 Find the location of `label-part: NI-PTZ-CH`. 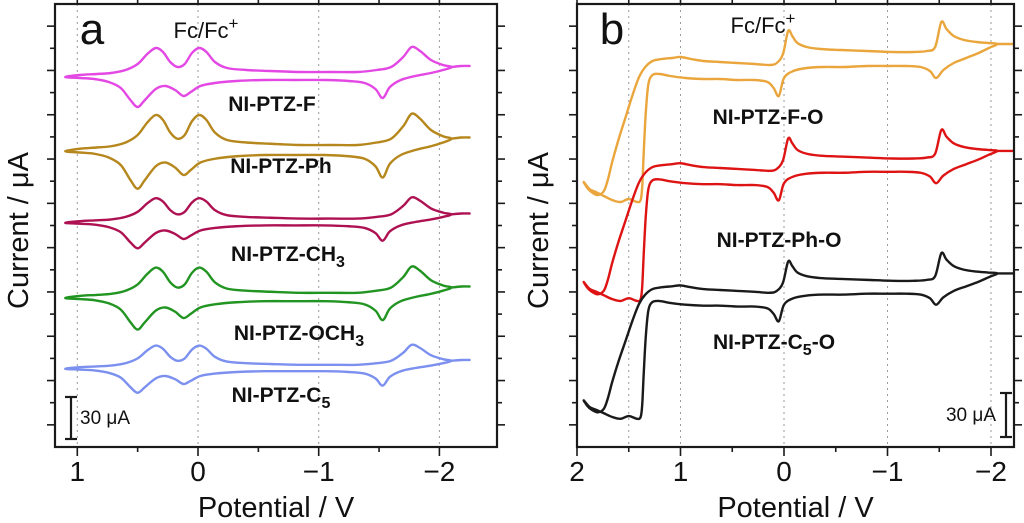

label-part: NI-PTZ-CH is located at coordinates (283, 254).